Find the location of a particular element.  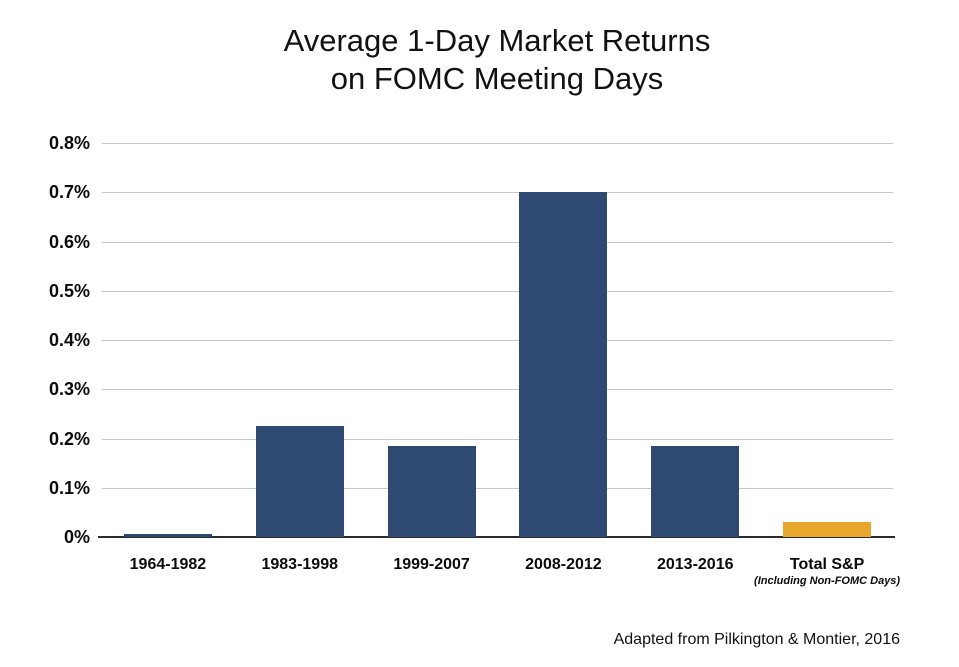

bar-2013-2016 is located at coordinates (695, 491).